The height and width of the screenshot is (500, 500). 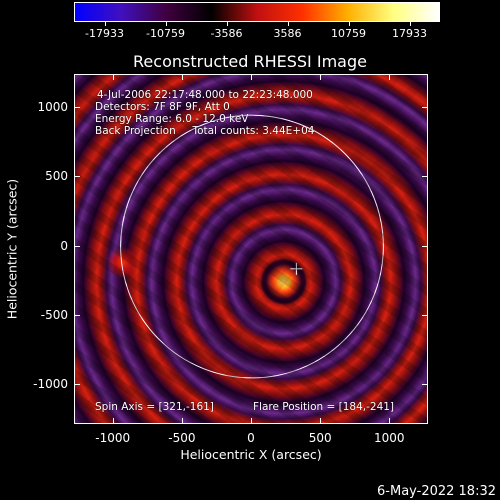 What do you see at coordinates (251, 438) in the screenshot?
I see `x-tick-label: 0` at bounding box center [251, 438].